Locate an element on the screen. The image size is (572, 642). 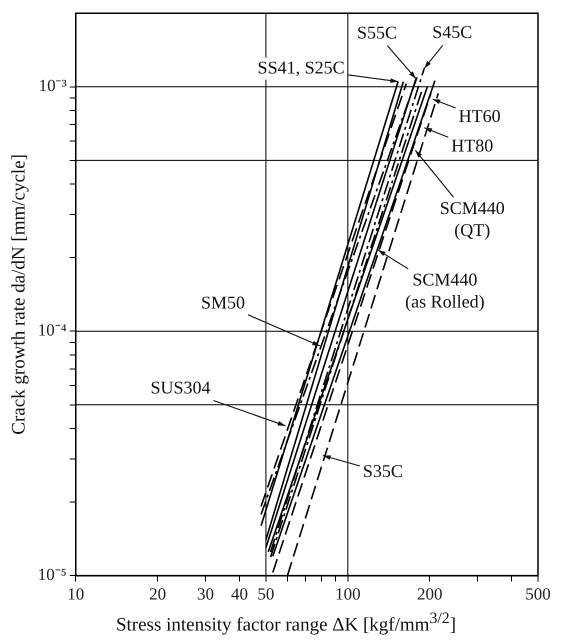
annotation: S35C is located at coordinates (382, 471).